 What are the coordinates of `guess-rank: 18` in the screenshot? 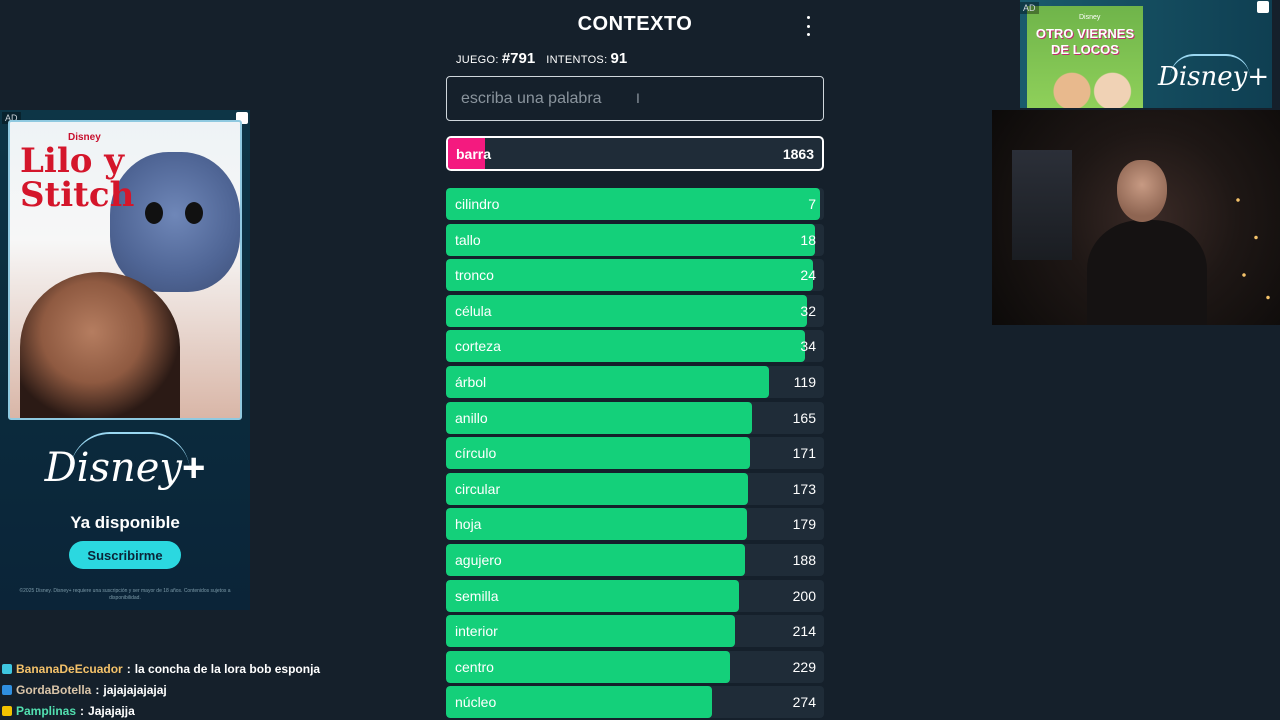 It's located at (808, 239).